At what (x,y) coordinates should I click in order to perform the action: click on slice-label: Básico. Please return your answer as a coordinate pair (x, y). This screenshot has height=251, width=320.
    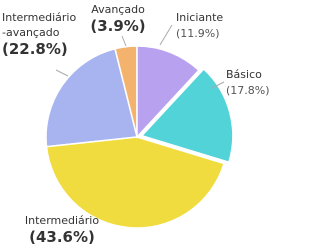
    Looking at the image, I should click on (244, 74).